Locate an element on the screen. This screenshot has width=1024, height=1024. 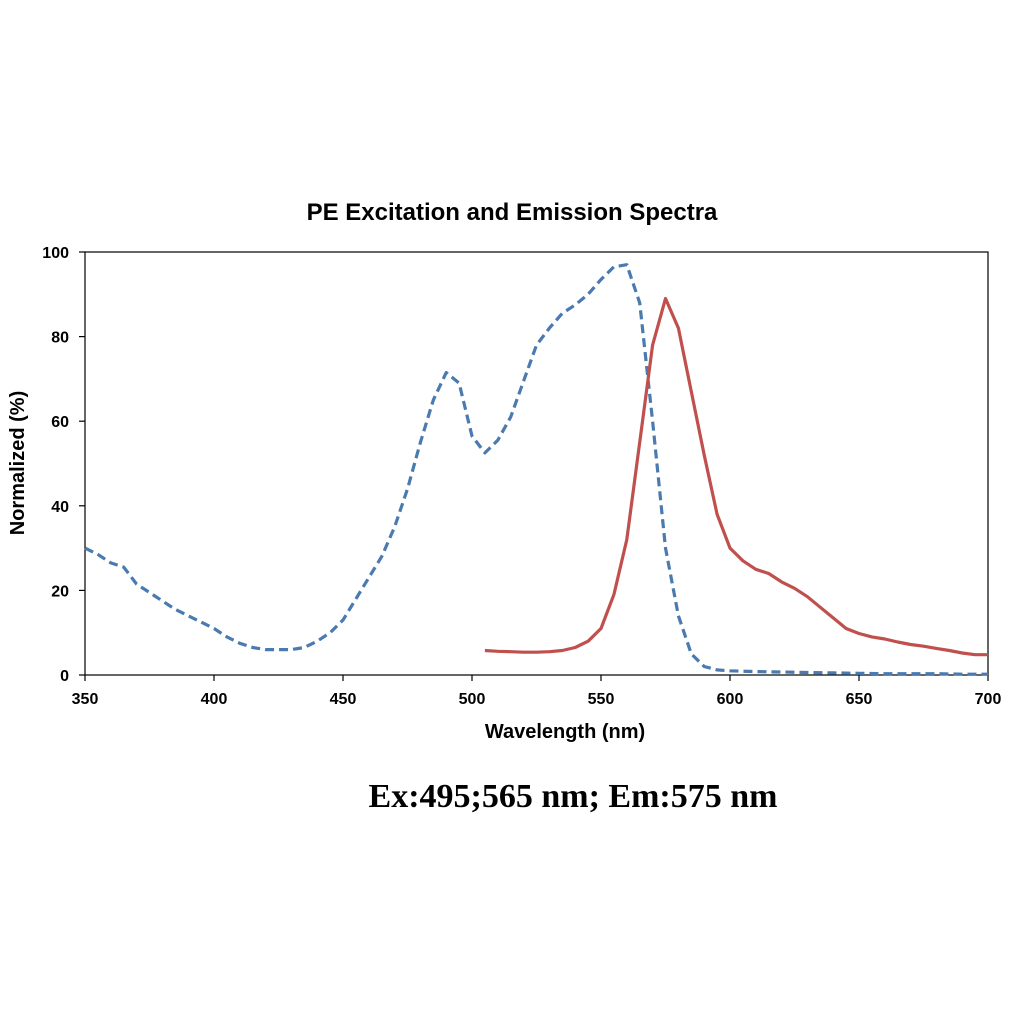
y-tick-label: 0 is located at coordinates (64, 676).